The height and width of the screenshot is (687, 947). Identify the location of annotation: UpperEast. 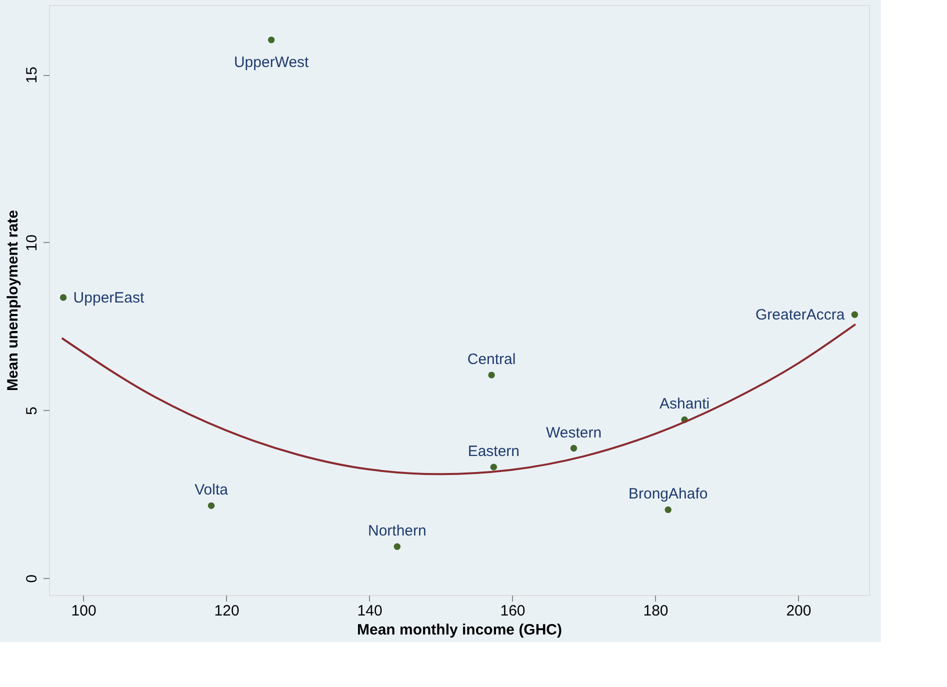
(109, 297).